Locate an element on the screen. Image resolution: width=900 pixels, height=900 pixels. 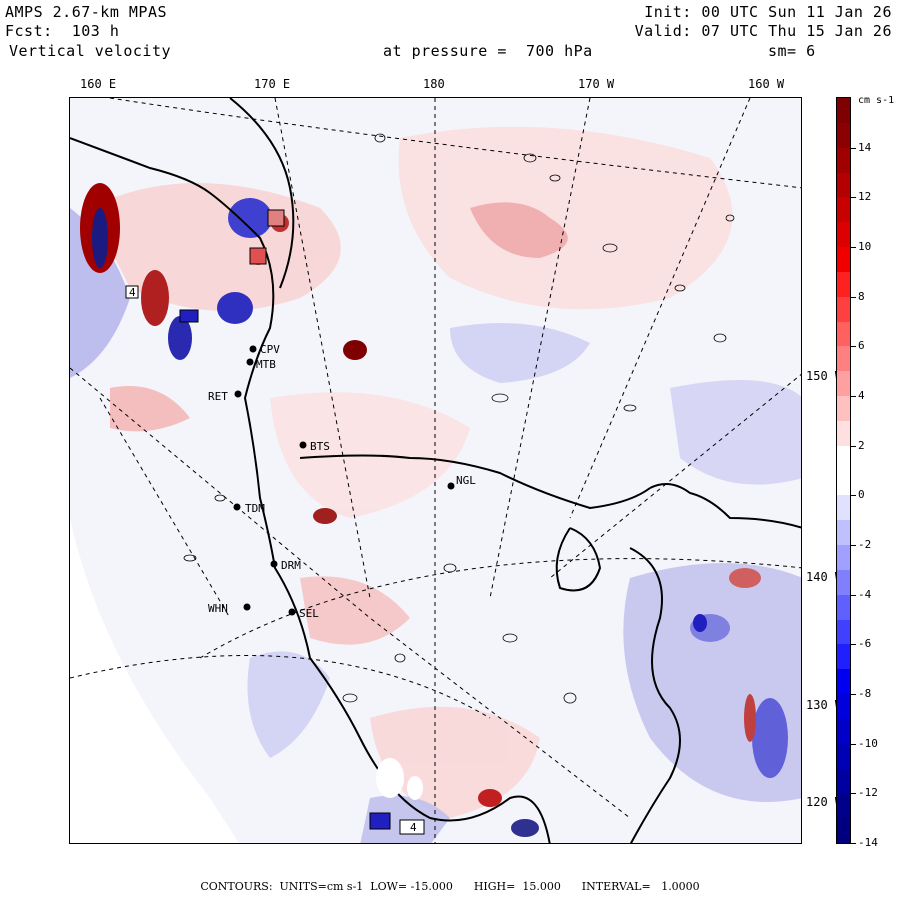
lon-label-170w: 170 W is located at coordinates (596, 84).